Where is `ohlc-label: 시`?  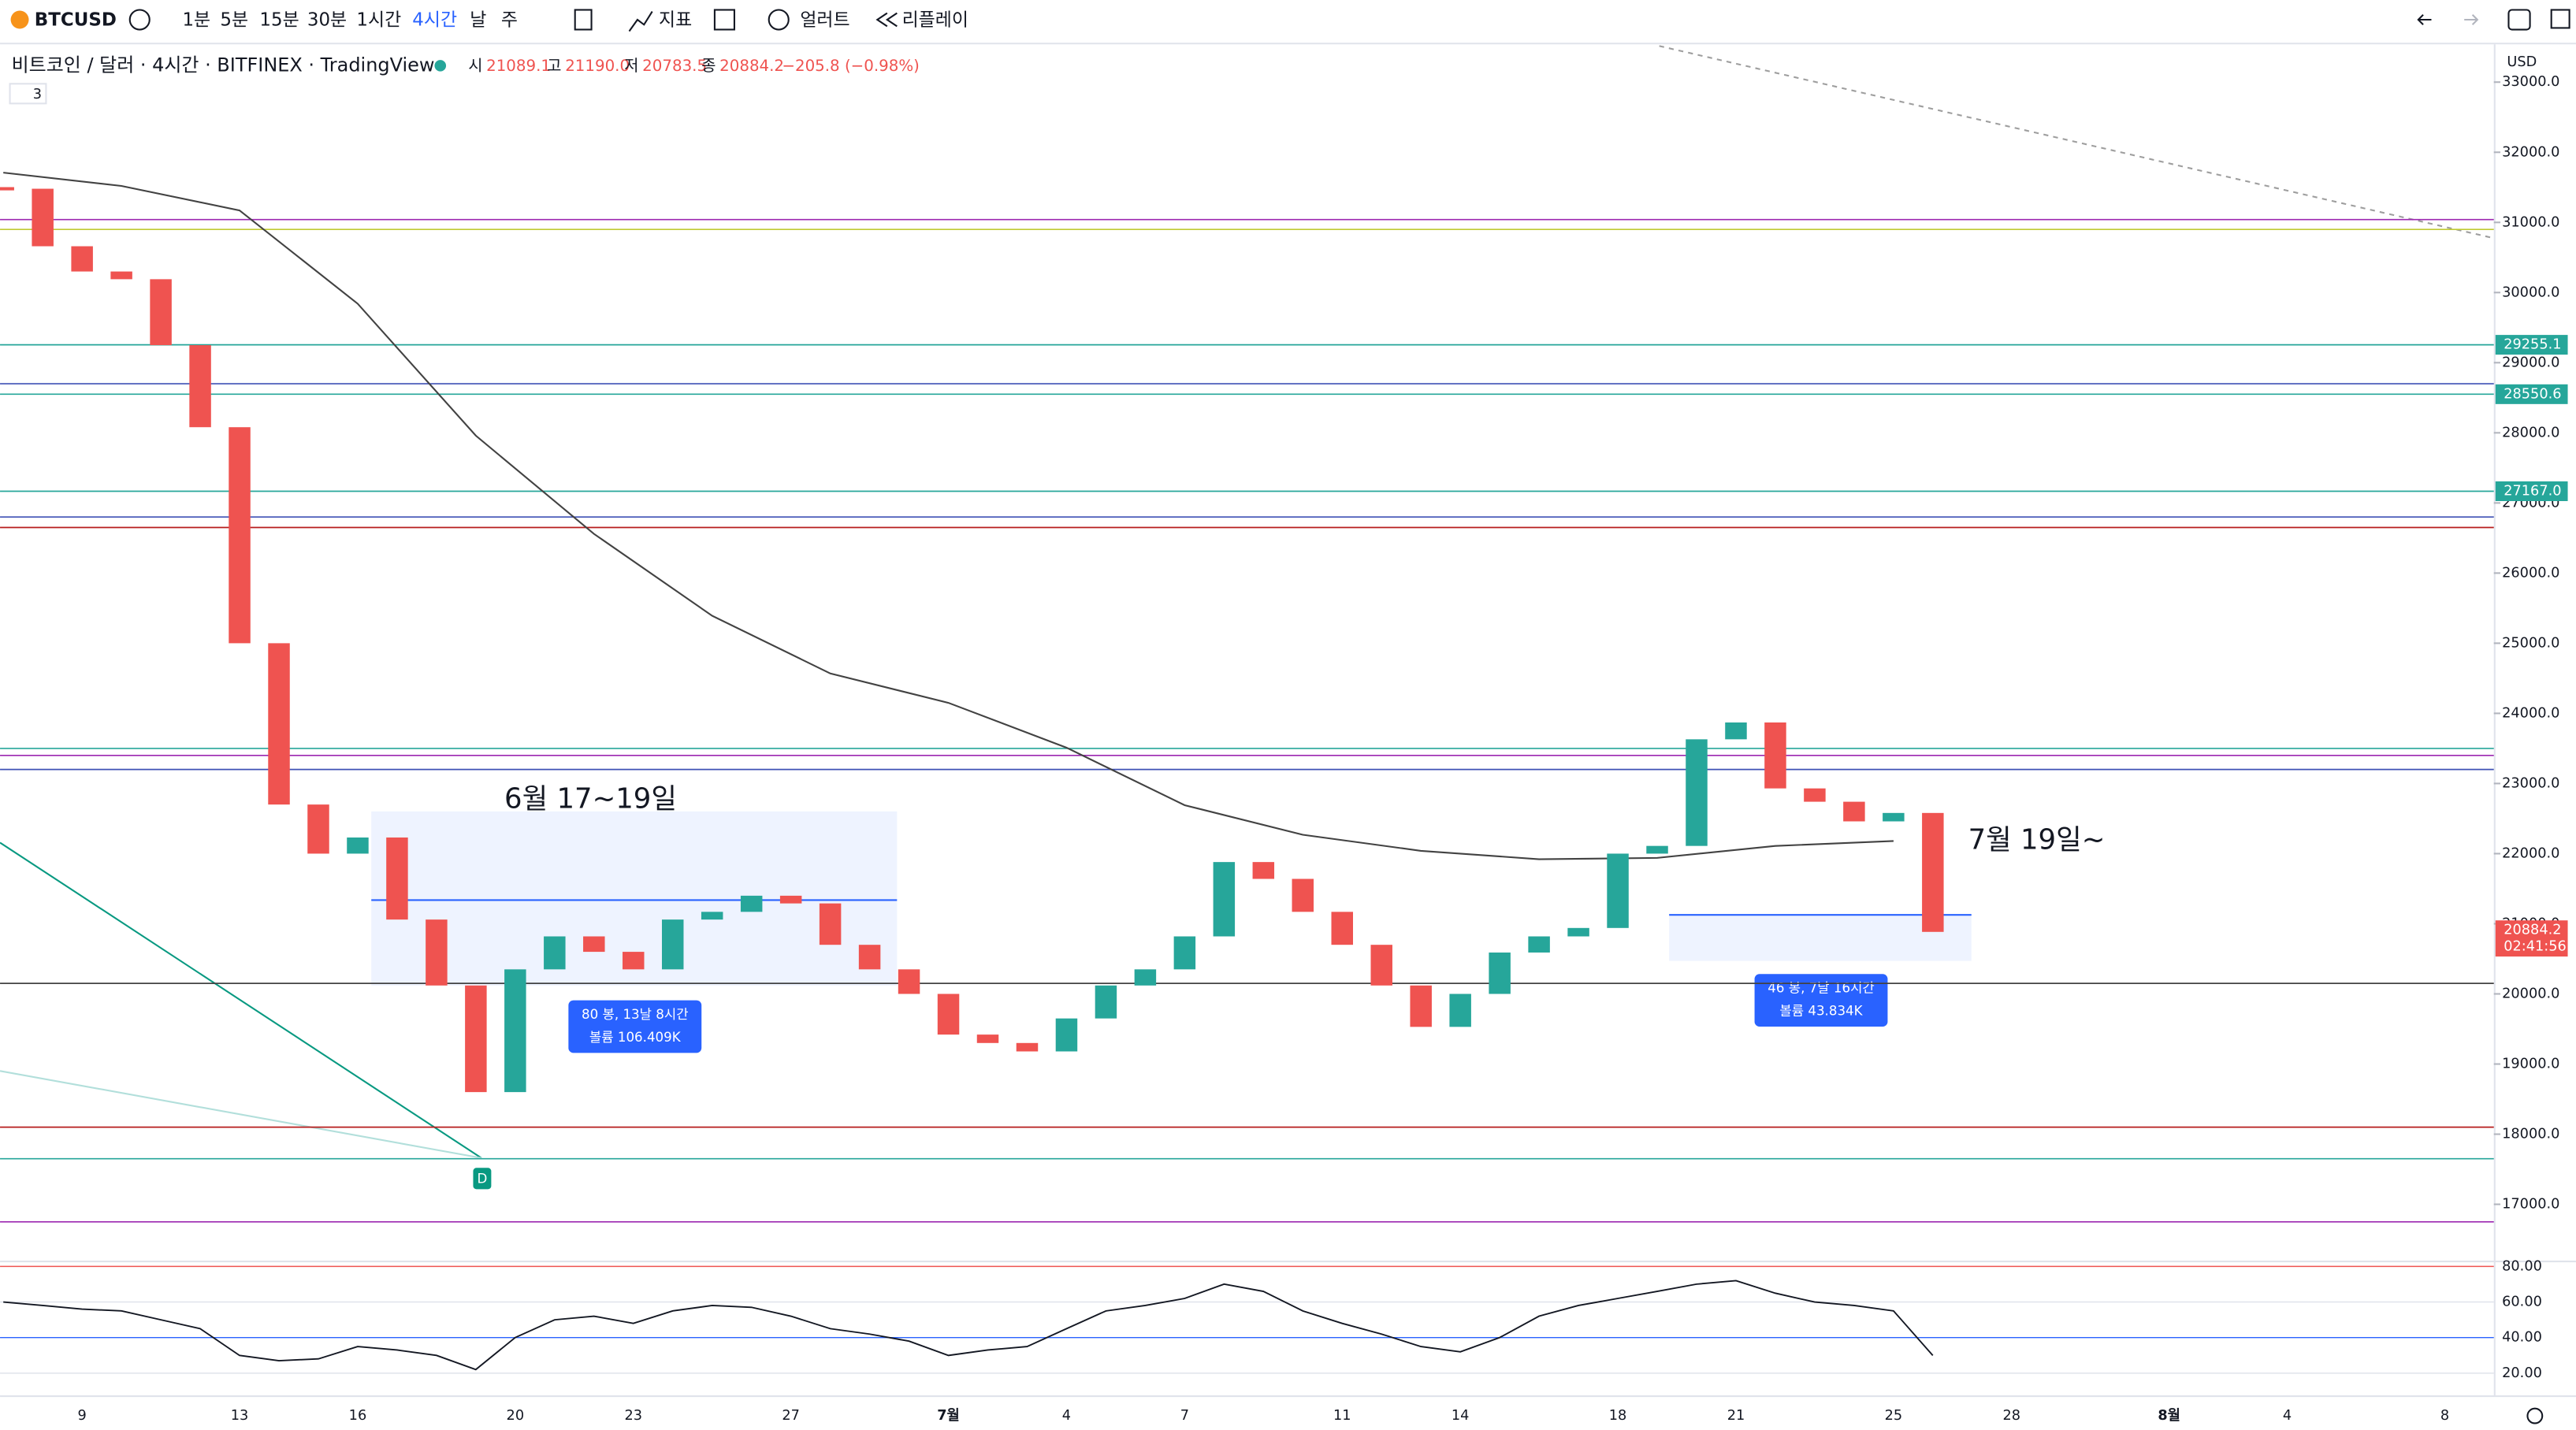 ohlc-label: 시 is located at coordinates (475, 66).